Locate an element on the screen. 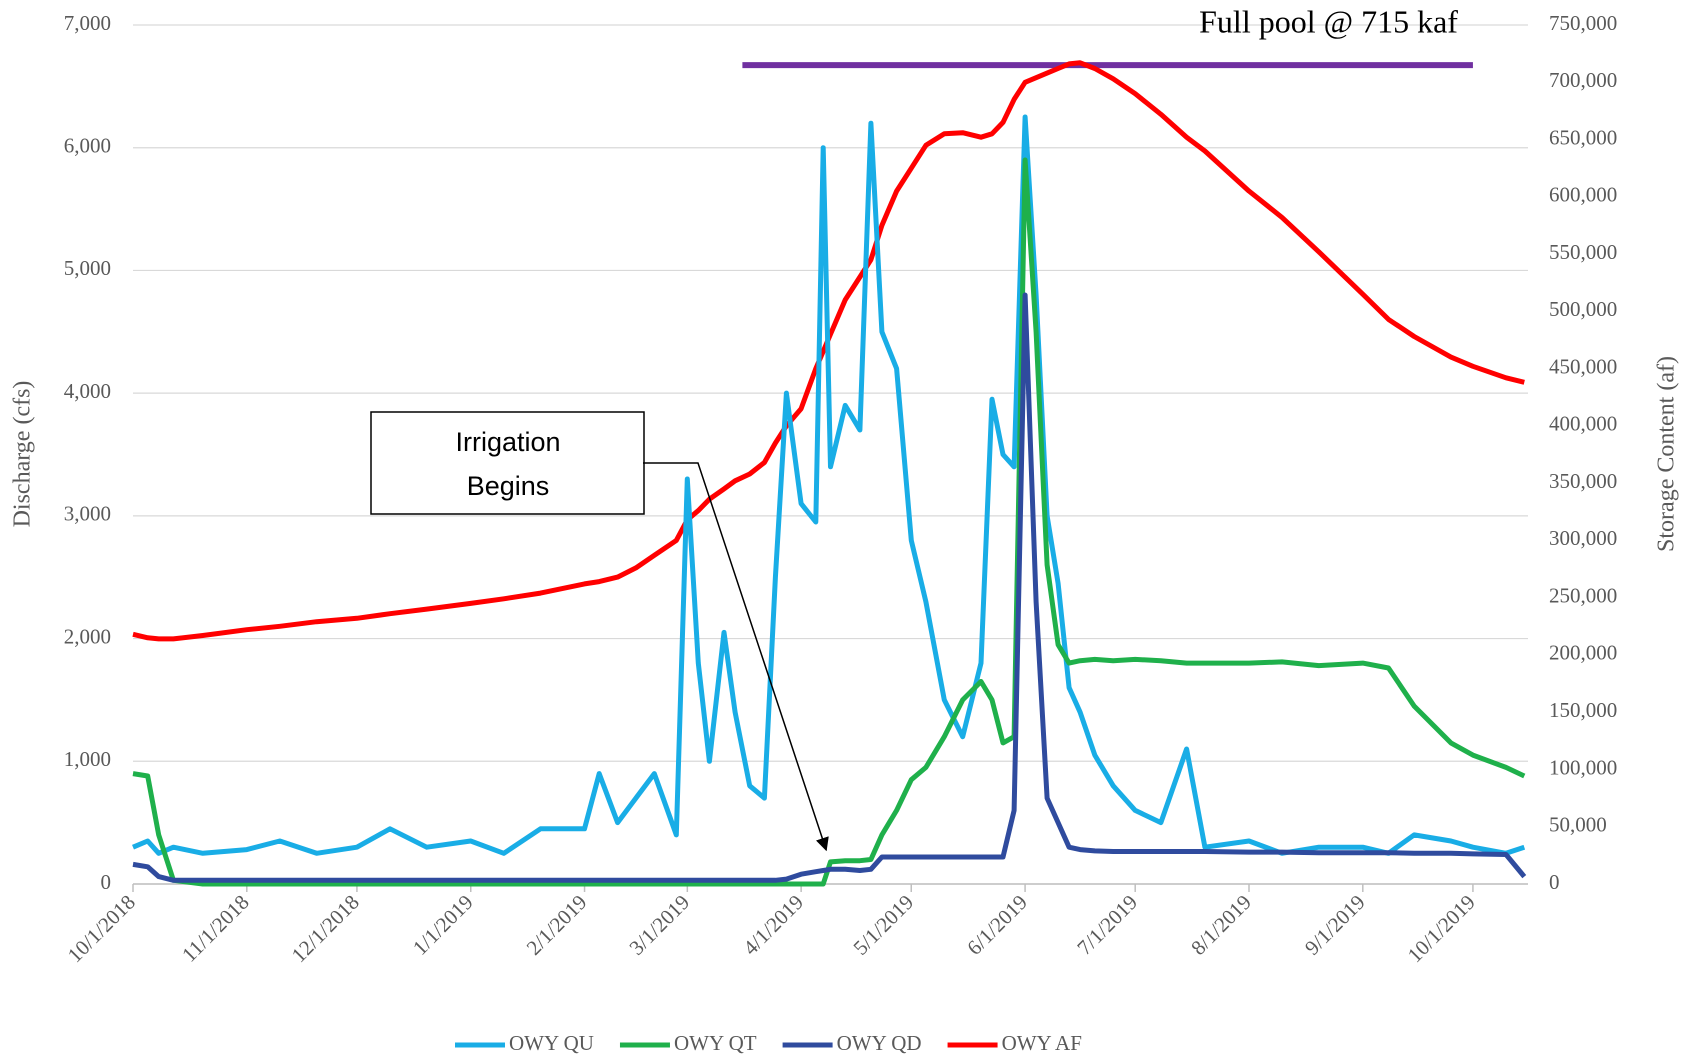 The width and height of the screenshot is (1690, 1058). y-tick-label: 4,000 is located at coordinates (87, 391).